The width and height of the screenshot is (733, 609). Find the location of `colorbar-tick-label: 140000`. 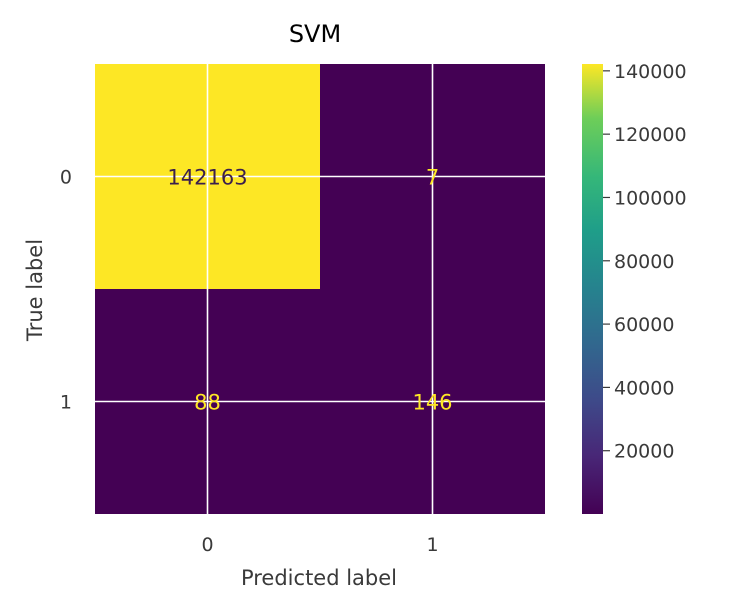

colorbar-tick-label: 140000 is located at coordinates (650, 72).